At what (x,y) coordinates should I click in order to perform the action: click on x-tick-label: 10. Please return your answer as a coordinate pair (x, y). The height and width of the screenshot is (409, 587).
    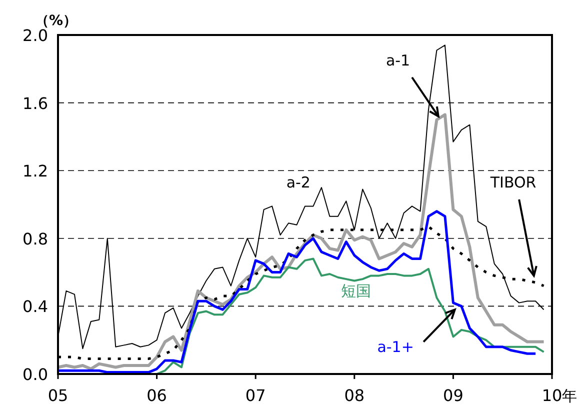
    Looking at the image, I should click on (552, 395).